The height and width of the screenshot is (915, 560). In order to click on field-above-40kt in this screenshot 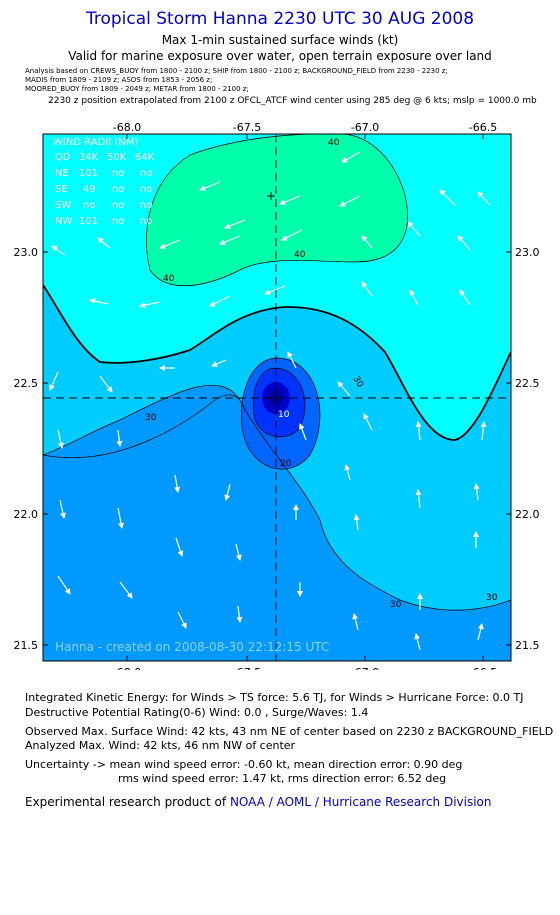, I will do `click(277, 210)`.